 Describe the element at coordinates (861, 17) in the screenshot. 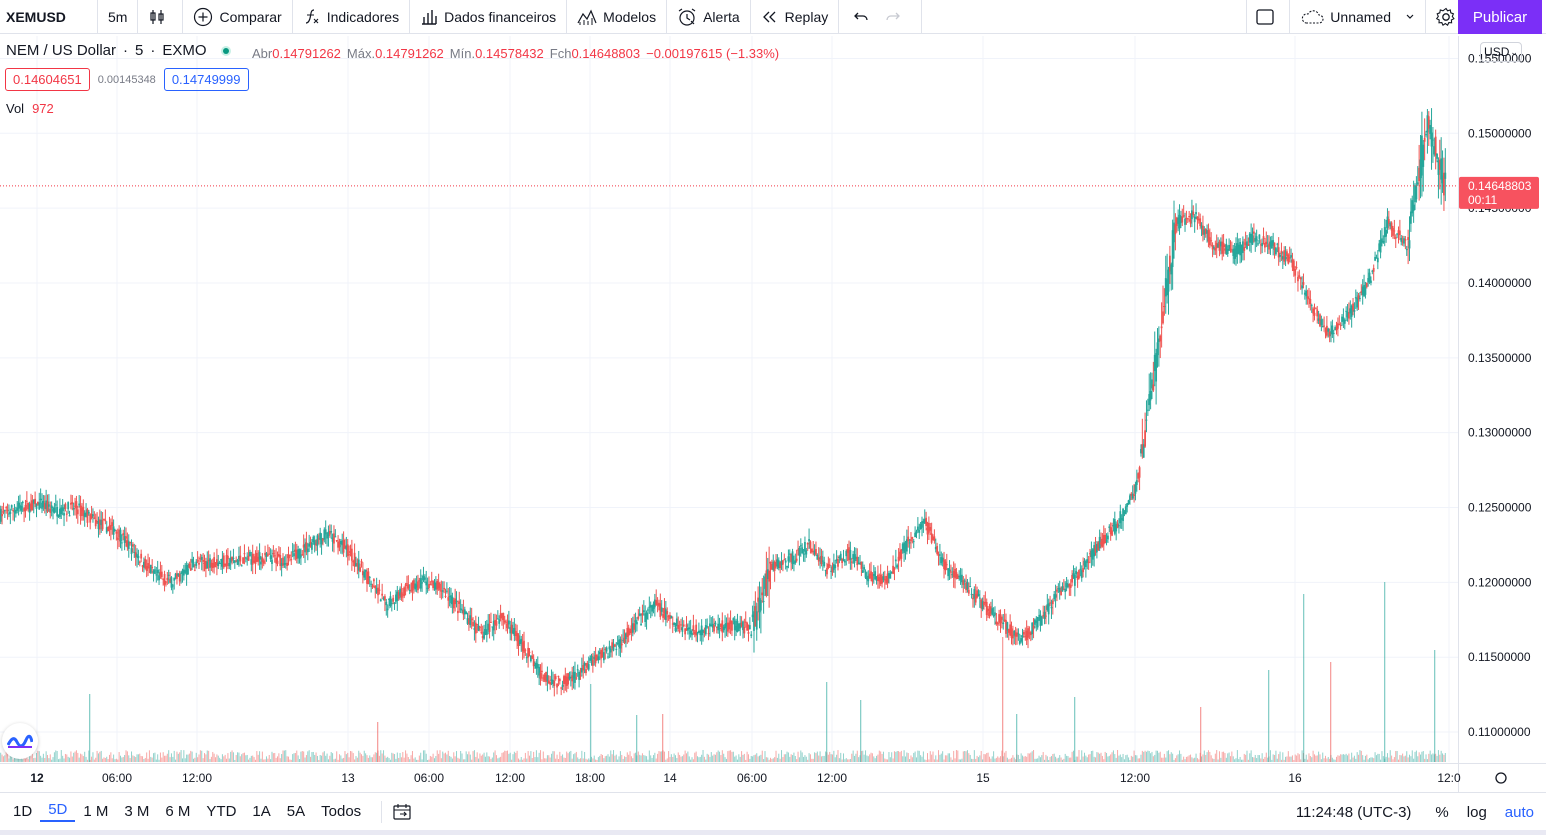

I see `undo-icon` at that location.